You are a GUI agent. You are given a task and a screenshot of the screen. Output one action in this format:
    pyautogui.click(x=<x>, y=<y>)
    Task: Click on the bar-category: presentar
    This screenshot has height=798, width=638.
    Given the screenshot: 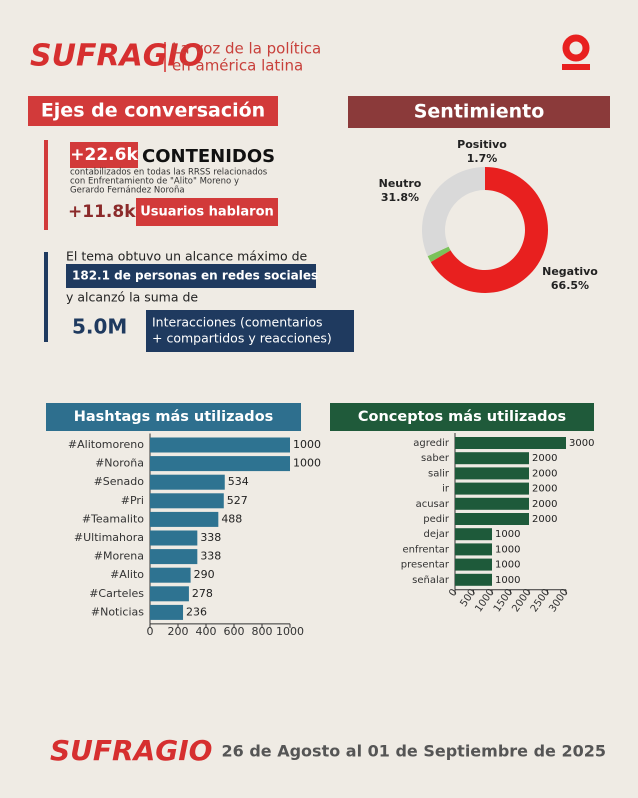 What is the action you would take?
    pyautogui.click(x=425, y=565)
    